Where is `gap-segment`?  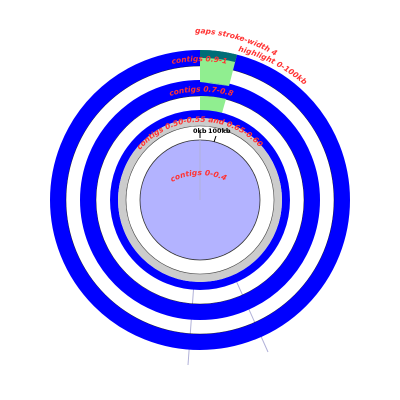 gap-segment is located at coordinates (218, 55).